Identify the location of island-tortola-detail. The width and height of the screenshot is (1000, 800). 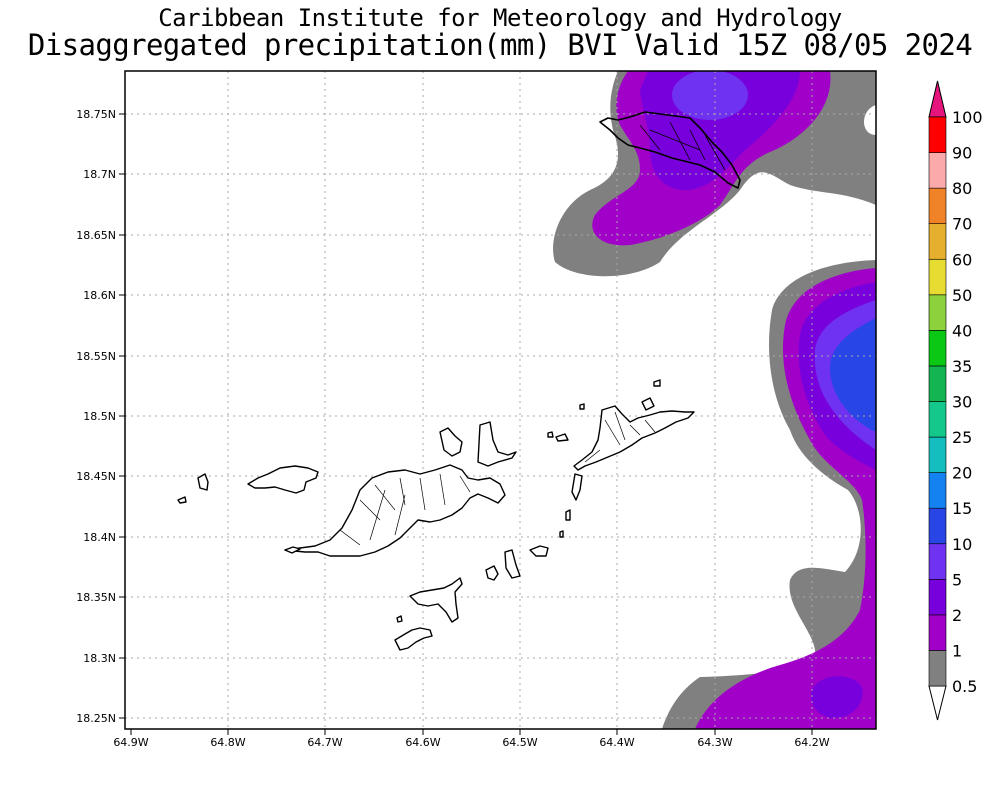
(405, 509).